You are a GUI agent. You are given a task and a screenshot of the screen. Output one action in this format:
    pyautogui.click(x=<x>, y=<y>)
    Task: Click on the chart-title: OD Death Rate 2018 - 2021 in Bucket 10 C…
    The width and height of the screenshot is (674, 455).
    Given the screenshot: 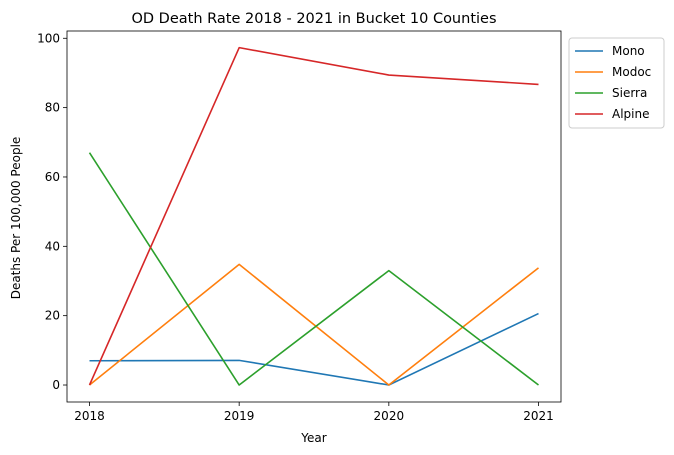 What is the action you would take?
    pyautogui.click(x=313, y=19)
    